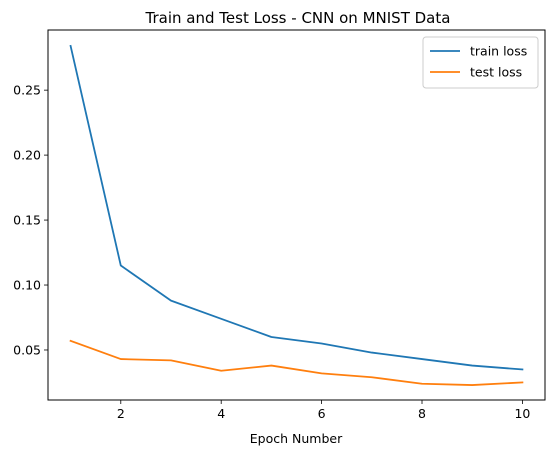 The height and width of the screenshot is (455, 556). I want to click on chart-title: Train and Test Loss - CNN on MNIST Data, so click(298, 18).